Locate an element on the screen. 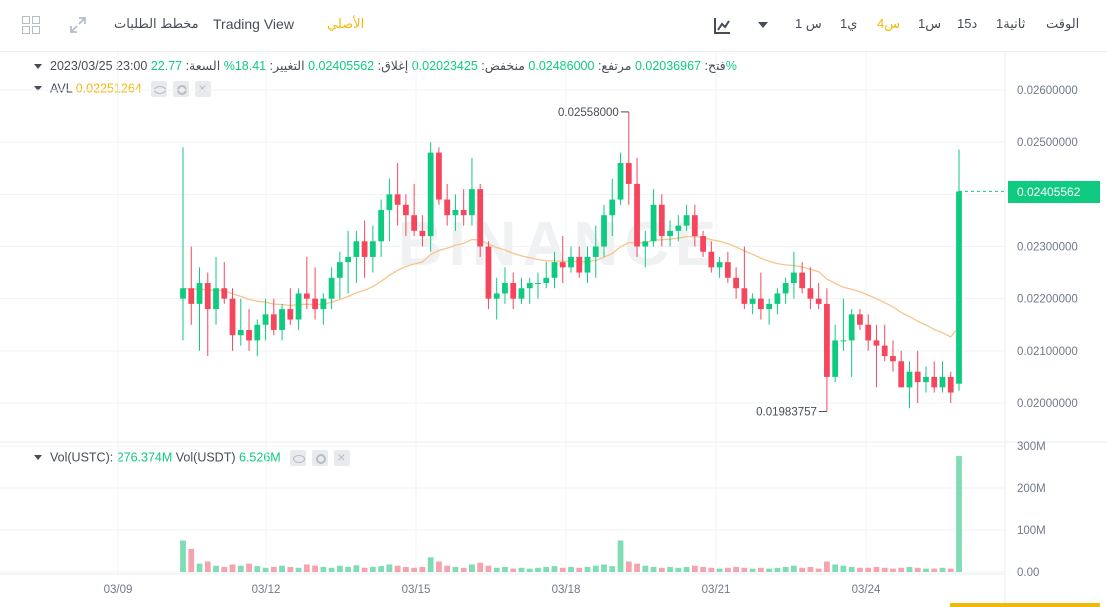 The width and height of the screenshot is (1107, 607). grid-layout-icon is located at coordinates (31, 25).